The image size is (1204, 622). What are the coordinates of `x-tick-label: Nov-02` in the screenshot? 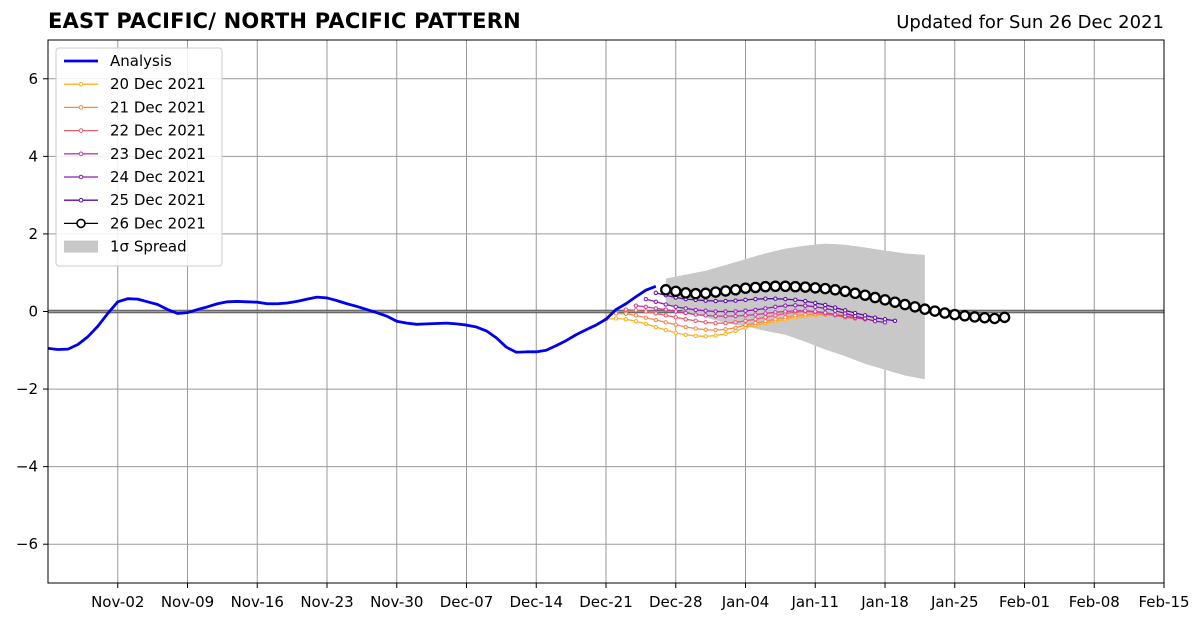 It's located at (117, 602).